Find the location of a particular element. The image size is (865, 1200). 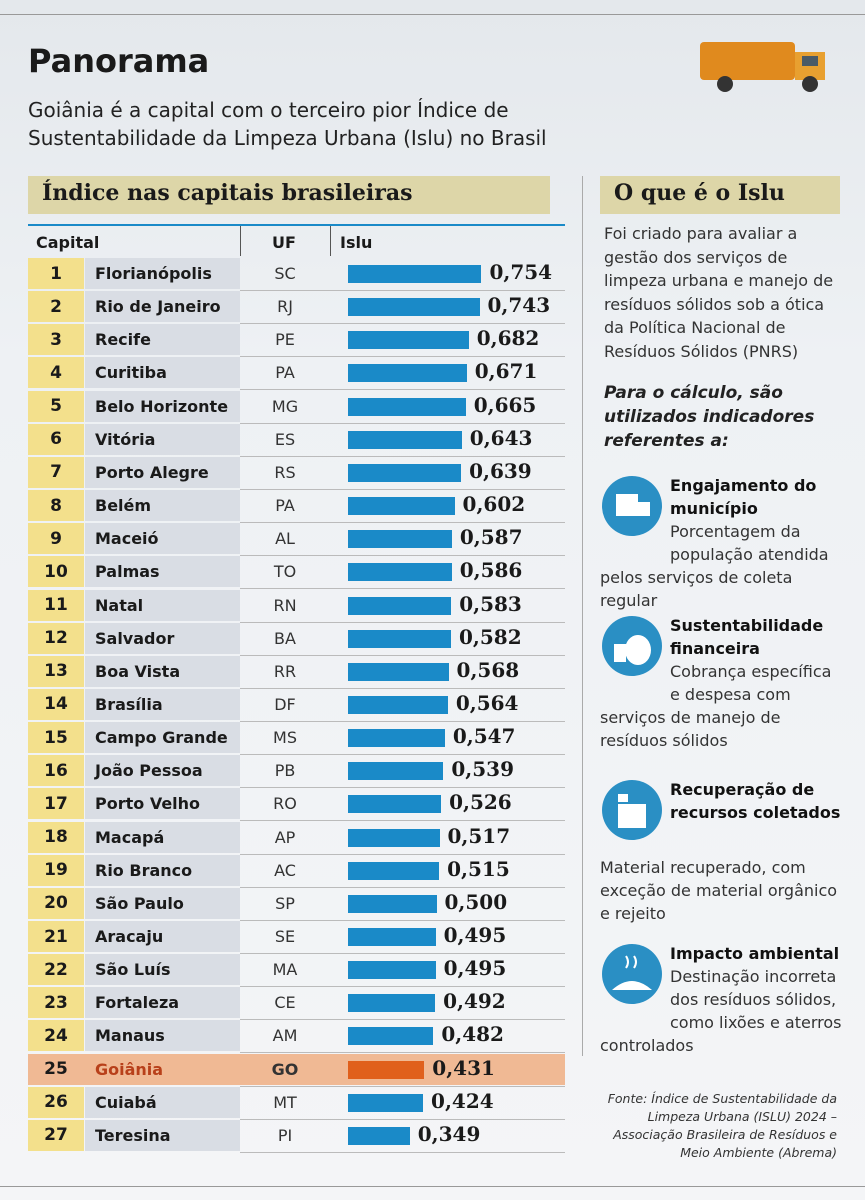

indicator-title: Engajamento do município is located at coordinates (743, 497).